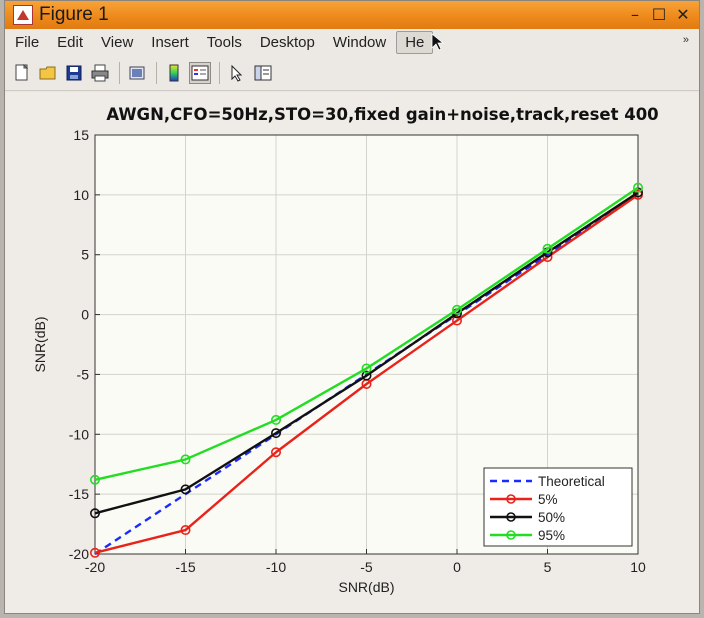 The height and width of the screenshot is (618, 704). What do you see at coordinates (79, 494) in the screenshot?
I see `y-tick-label: -15` at bounding box center [79, 494].